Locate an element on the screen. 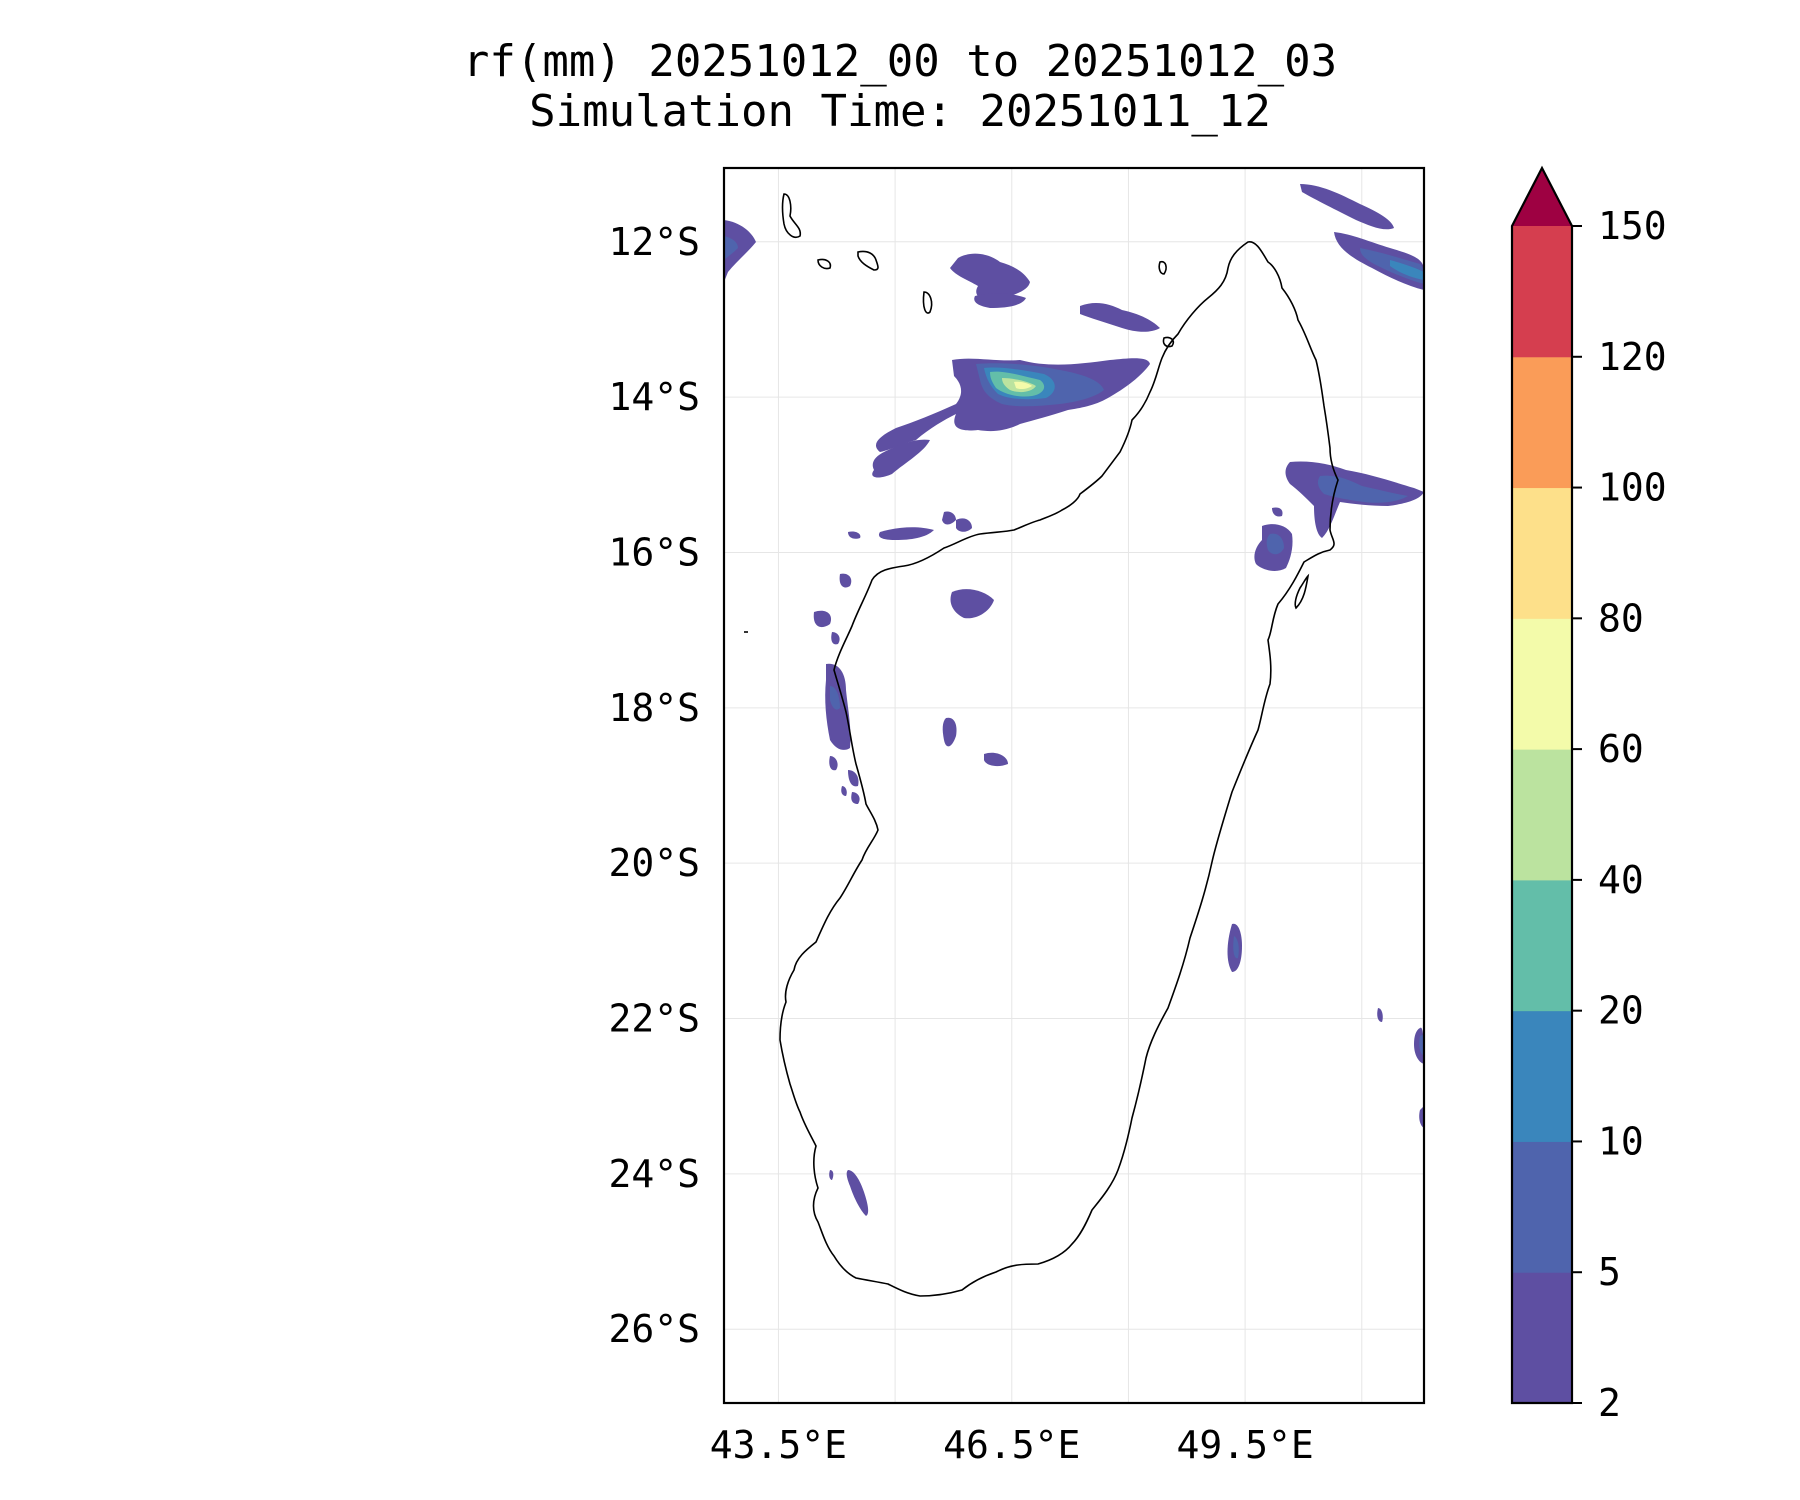 The image size is (1800, 1500). lon-tick-label: 46.5°E is located at coordinates (1011, 1445).